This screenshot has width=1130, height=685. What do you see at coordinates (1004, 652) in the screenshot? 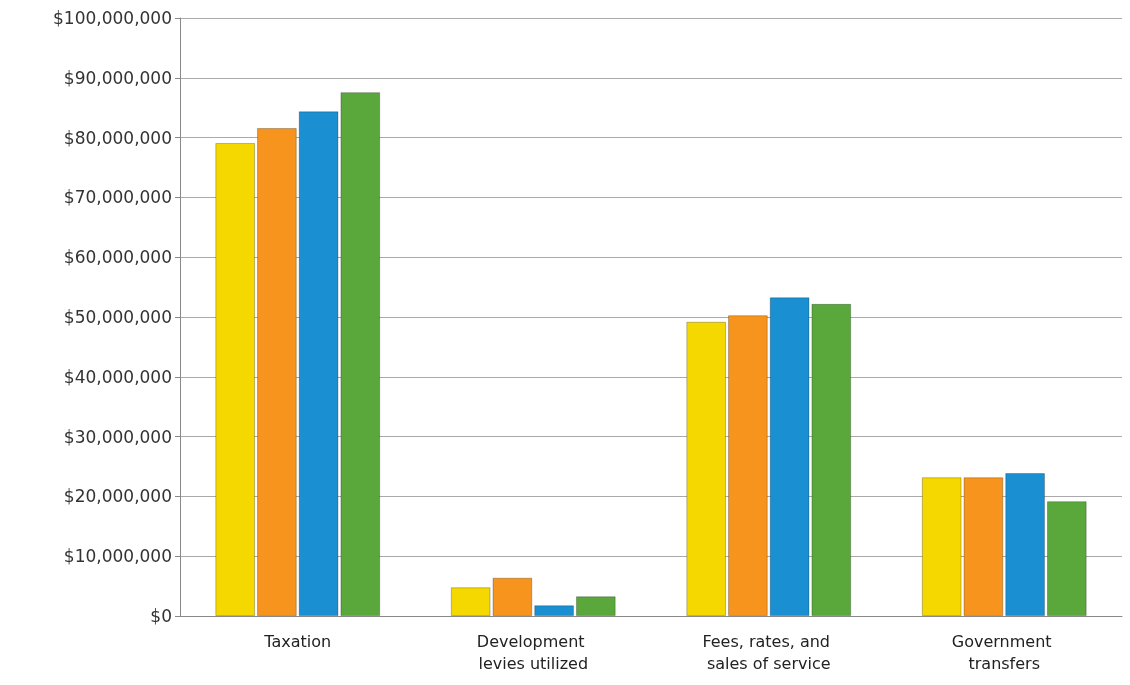
I see `x-tick-label: Government transfers` at bounding box center [1004, 652].